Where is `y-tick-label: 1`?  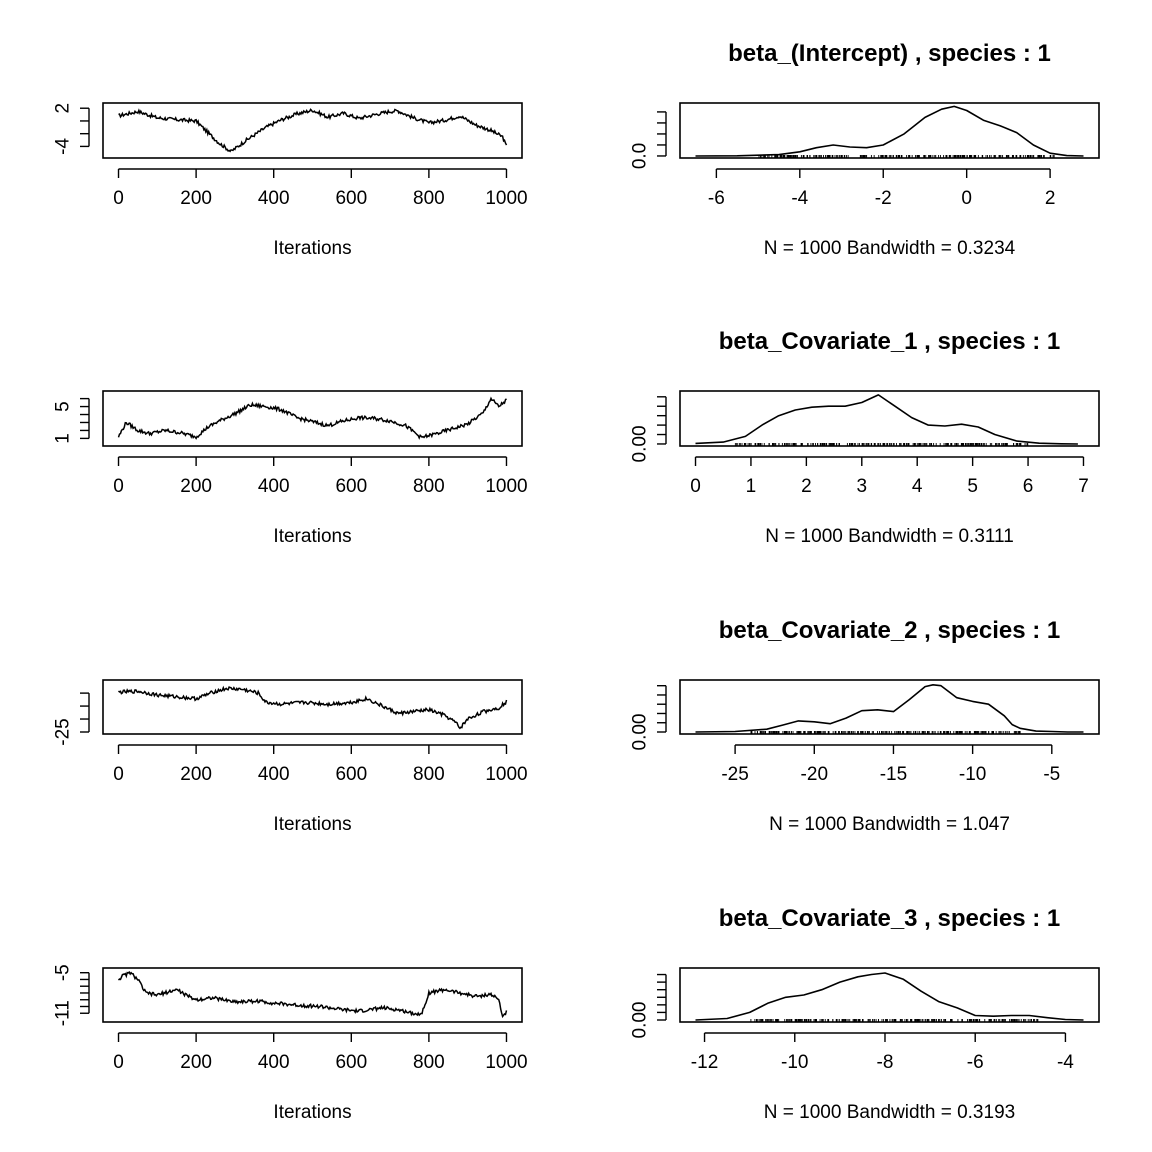 y-tick-label: 1 is located at coordinates (63, 438).